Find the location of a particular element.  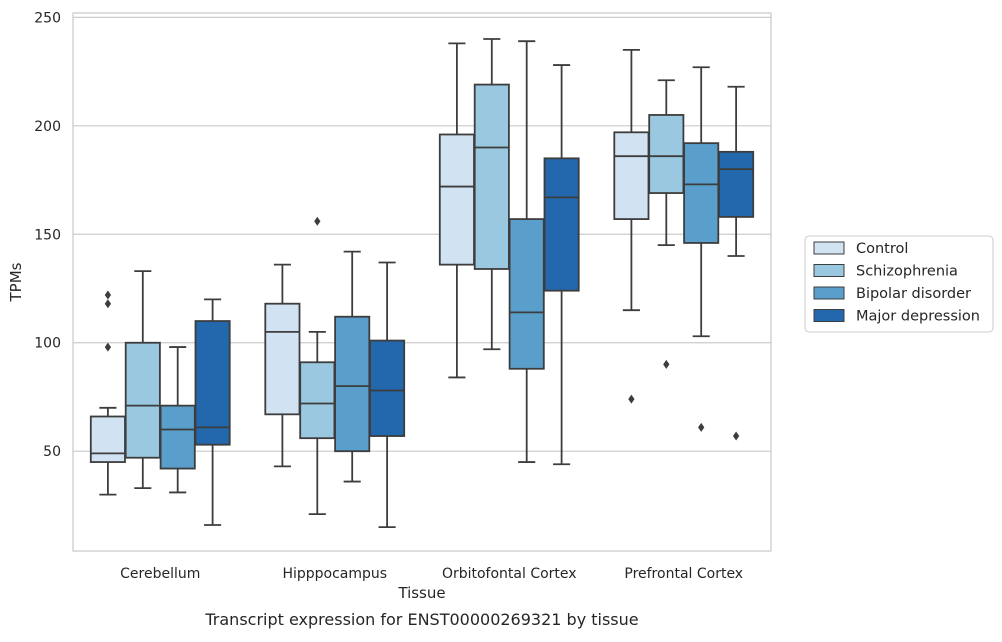

x-tick-label: Orbitofontal Cortex is located at coordinates (509, 574).